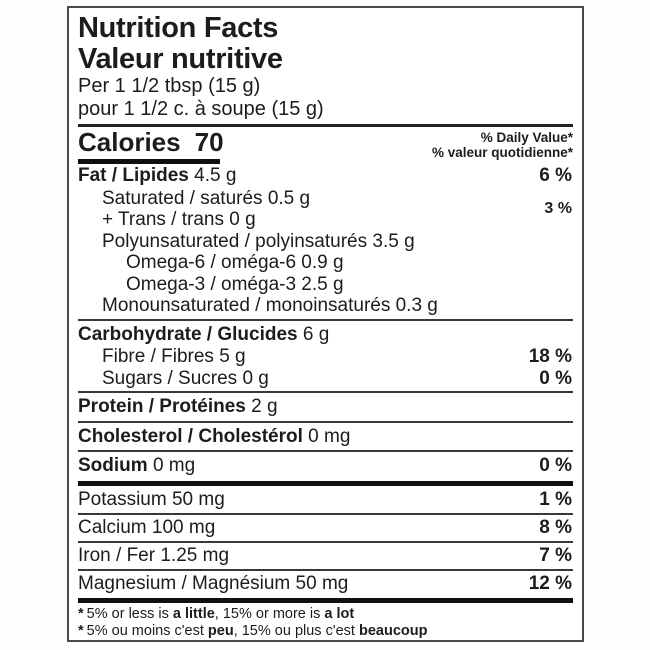 The width and height of the screenshot is (650, 650). What do you see at coordinates (555, 555) in the screenshot?
I see `nutrient-dv-iron: 7 %` at bounding box center [555, 555].